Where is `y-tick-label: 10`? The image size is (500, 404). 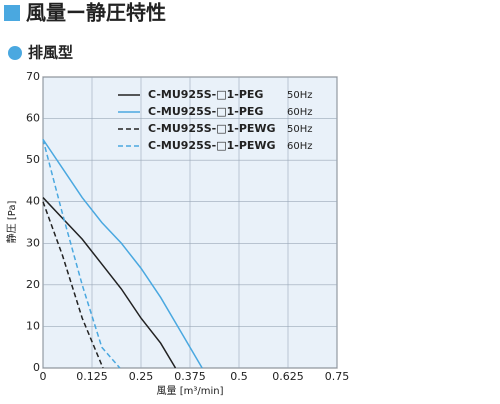 y-tick-label: 10 is located at coordinates (33, 325).